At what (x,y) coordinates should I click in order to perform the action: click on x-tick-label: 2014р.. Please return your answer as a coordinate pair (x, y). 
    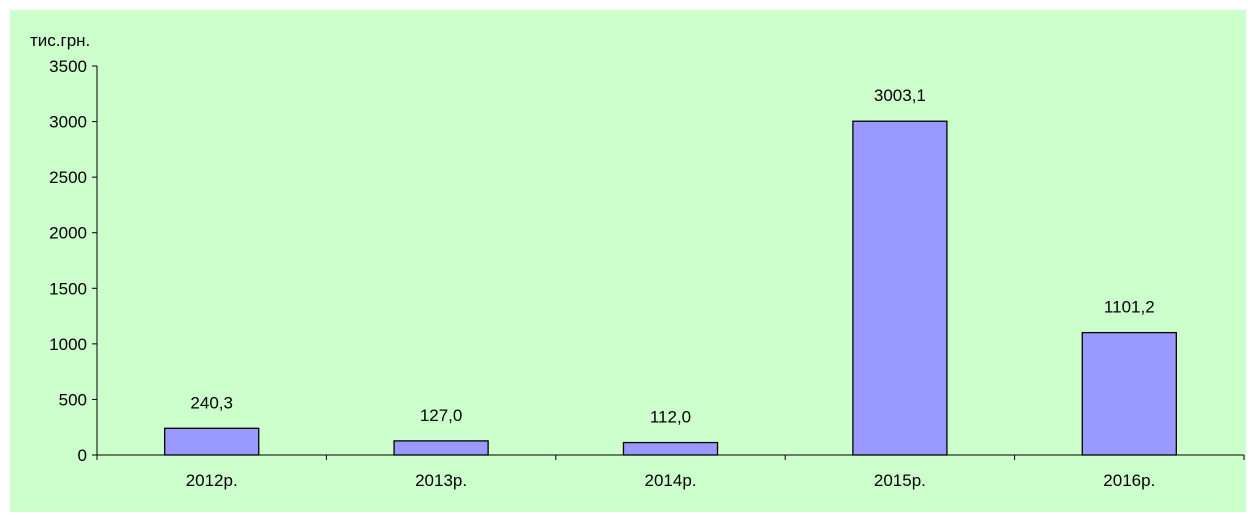
    Looking at the image, I should click on (671, 480).